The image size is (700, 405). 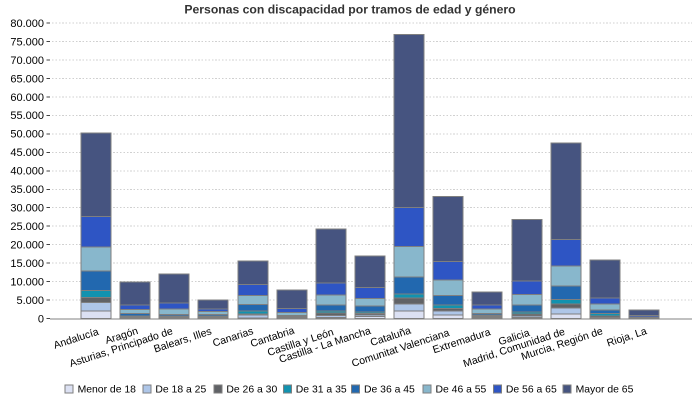 What do you see at coordinates (27, 61) in the screenshot?
I see `svg-text: 70.000` at bounding box center [27, 61].